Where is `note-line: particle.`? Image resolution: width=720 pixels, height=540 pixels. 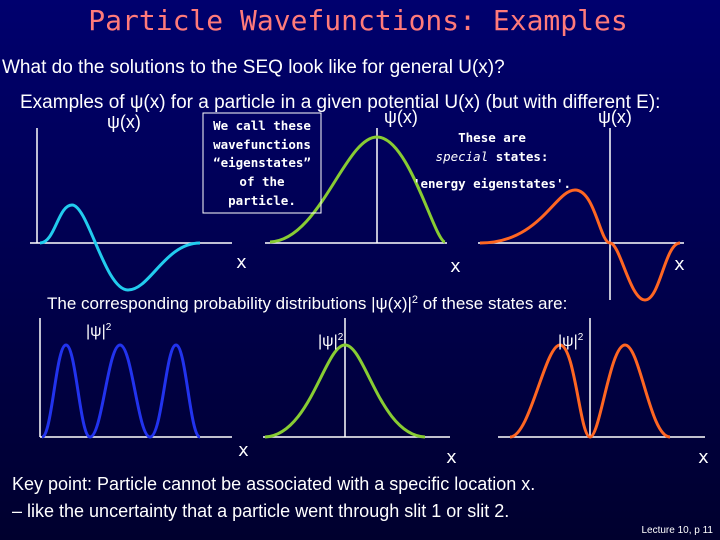 note-line: particle. is located at coordinates (262, 200).